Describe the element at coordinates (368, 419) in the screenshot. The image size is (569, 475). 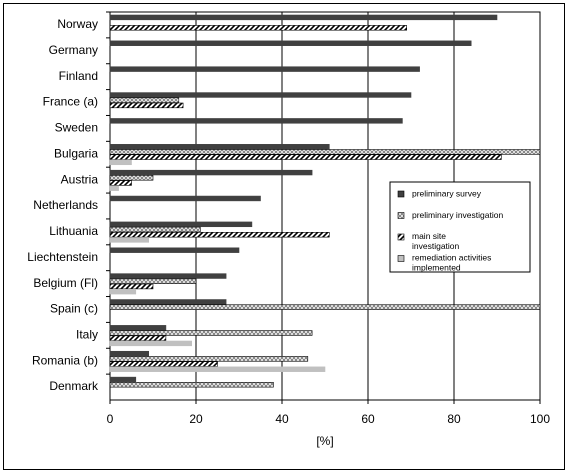
I see `x-tick-label: 60` at that location.